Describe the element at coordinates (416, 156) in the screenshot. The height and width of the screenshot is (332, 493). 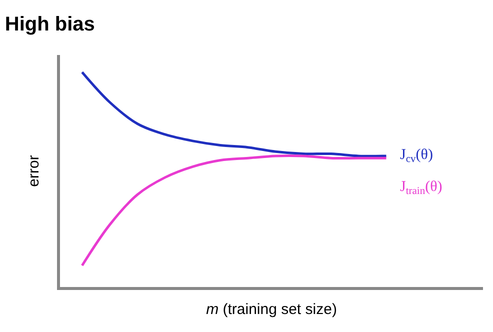
I see `series-label: J$_{cv}$(θ)` at that location.